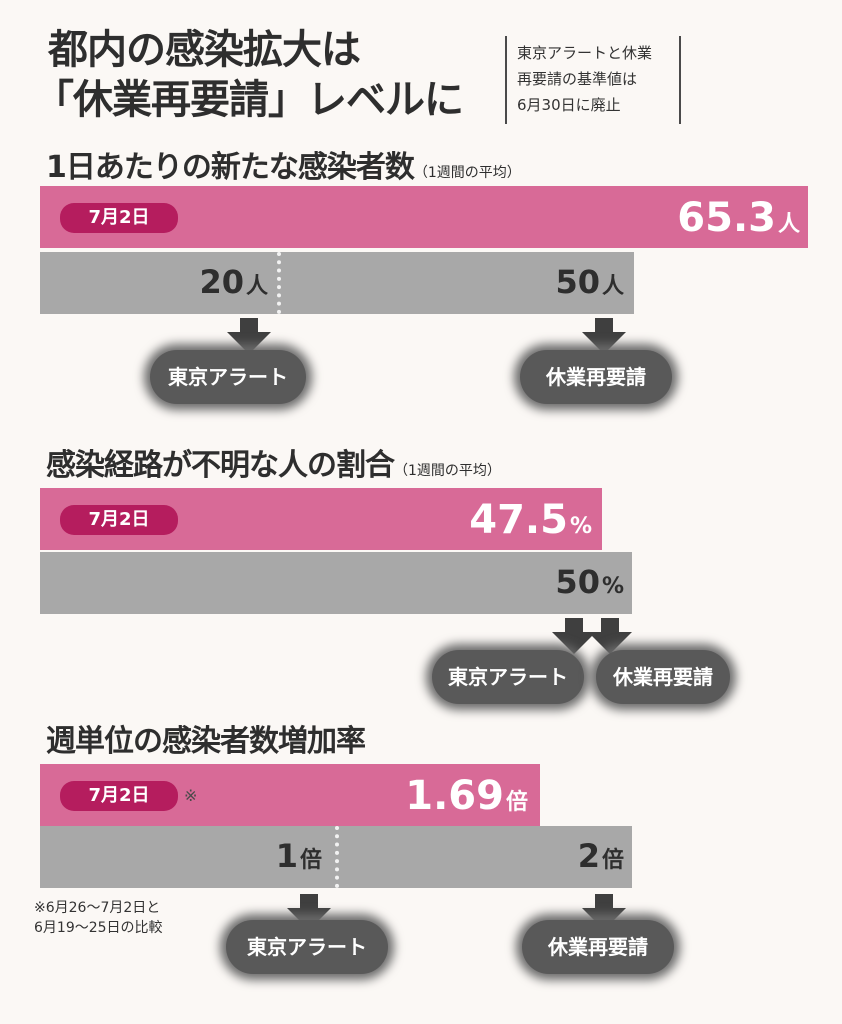 The width and height of the screenshot is (842, 1024). What do you see at coordinates (552, 282) in the screenshot?
I see `chart1-threshold-2: 50人` at bounding box center [552, 282].